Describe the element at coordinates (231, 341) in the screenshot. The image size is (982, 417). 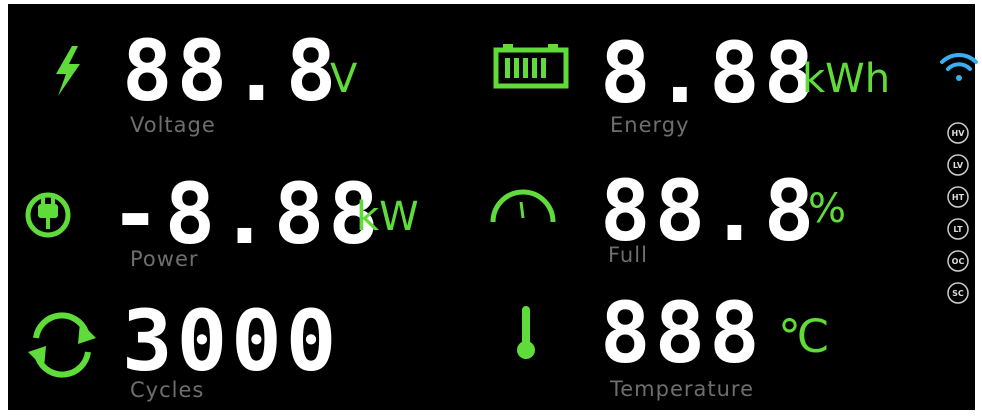
I see `cycles-value: 3000` at that location.